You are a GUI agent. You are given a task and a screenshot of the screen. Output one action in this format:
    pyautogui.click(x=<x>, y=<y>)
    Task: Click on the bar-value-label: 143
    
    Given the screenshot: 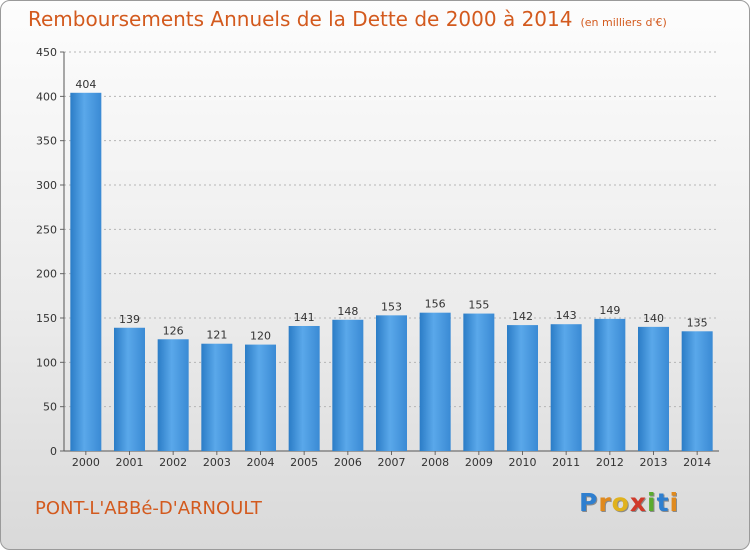 What is the action you would take?
    pyautogui.click(x=566, y=315)
    